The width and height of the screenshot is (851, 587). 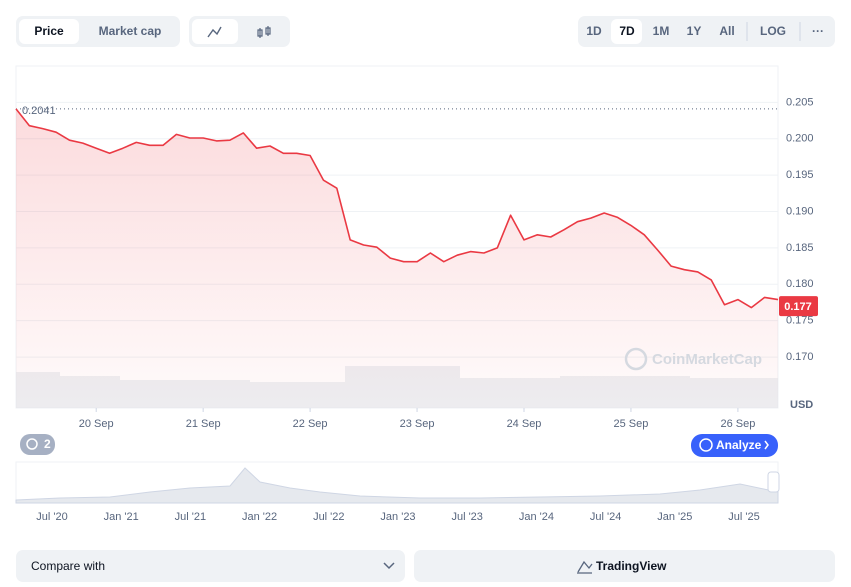 What do you see at coordinates (210, 566) in the screenshot?
I see `compare-button` at bounding box center [210, 566].